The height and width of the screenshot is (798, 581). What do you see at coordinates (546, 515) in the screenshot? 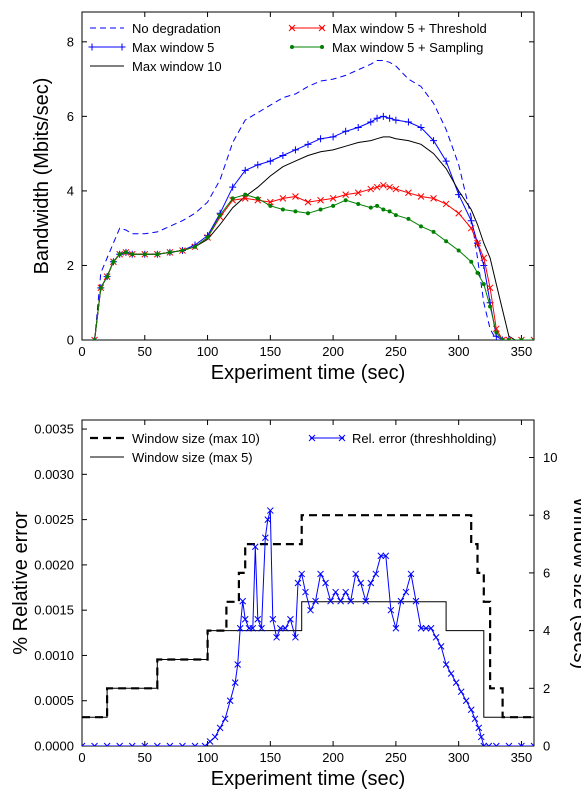
I see `y2-tick-label: 8` at bounding box center [546, 515].